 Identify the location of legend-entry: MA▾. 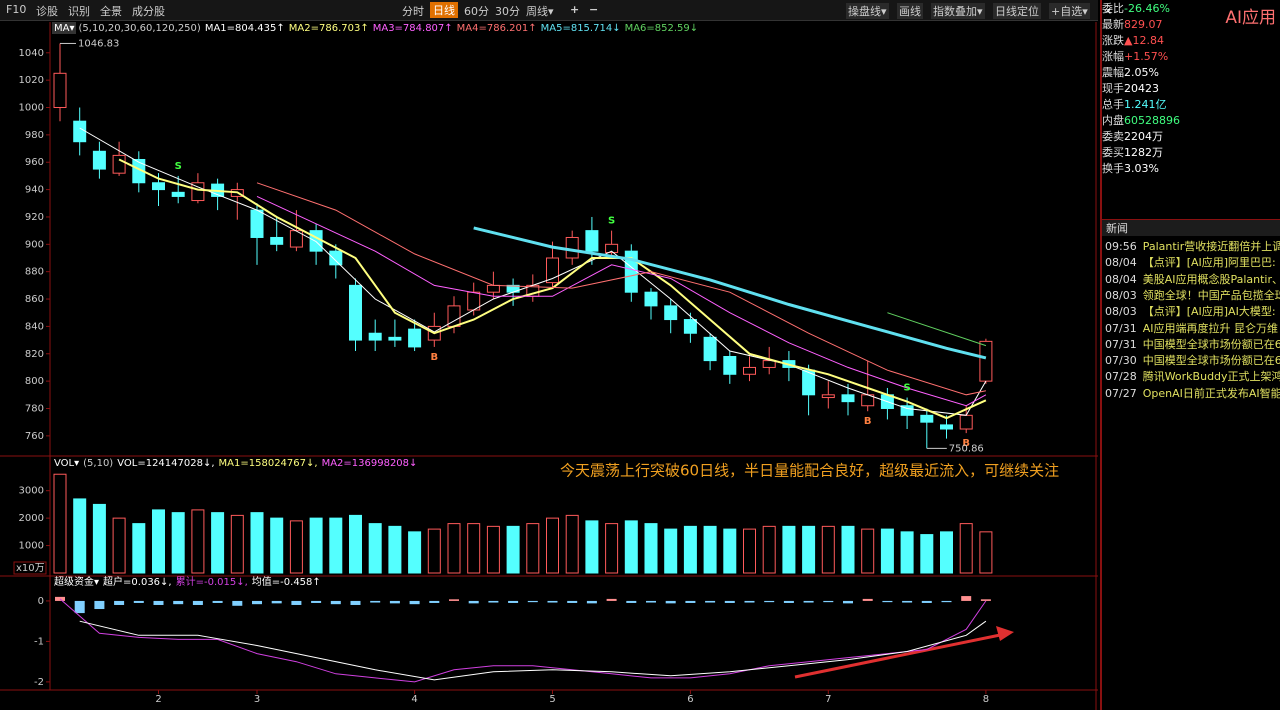
(64, 28).